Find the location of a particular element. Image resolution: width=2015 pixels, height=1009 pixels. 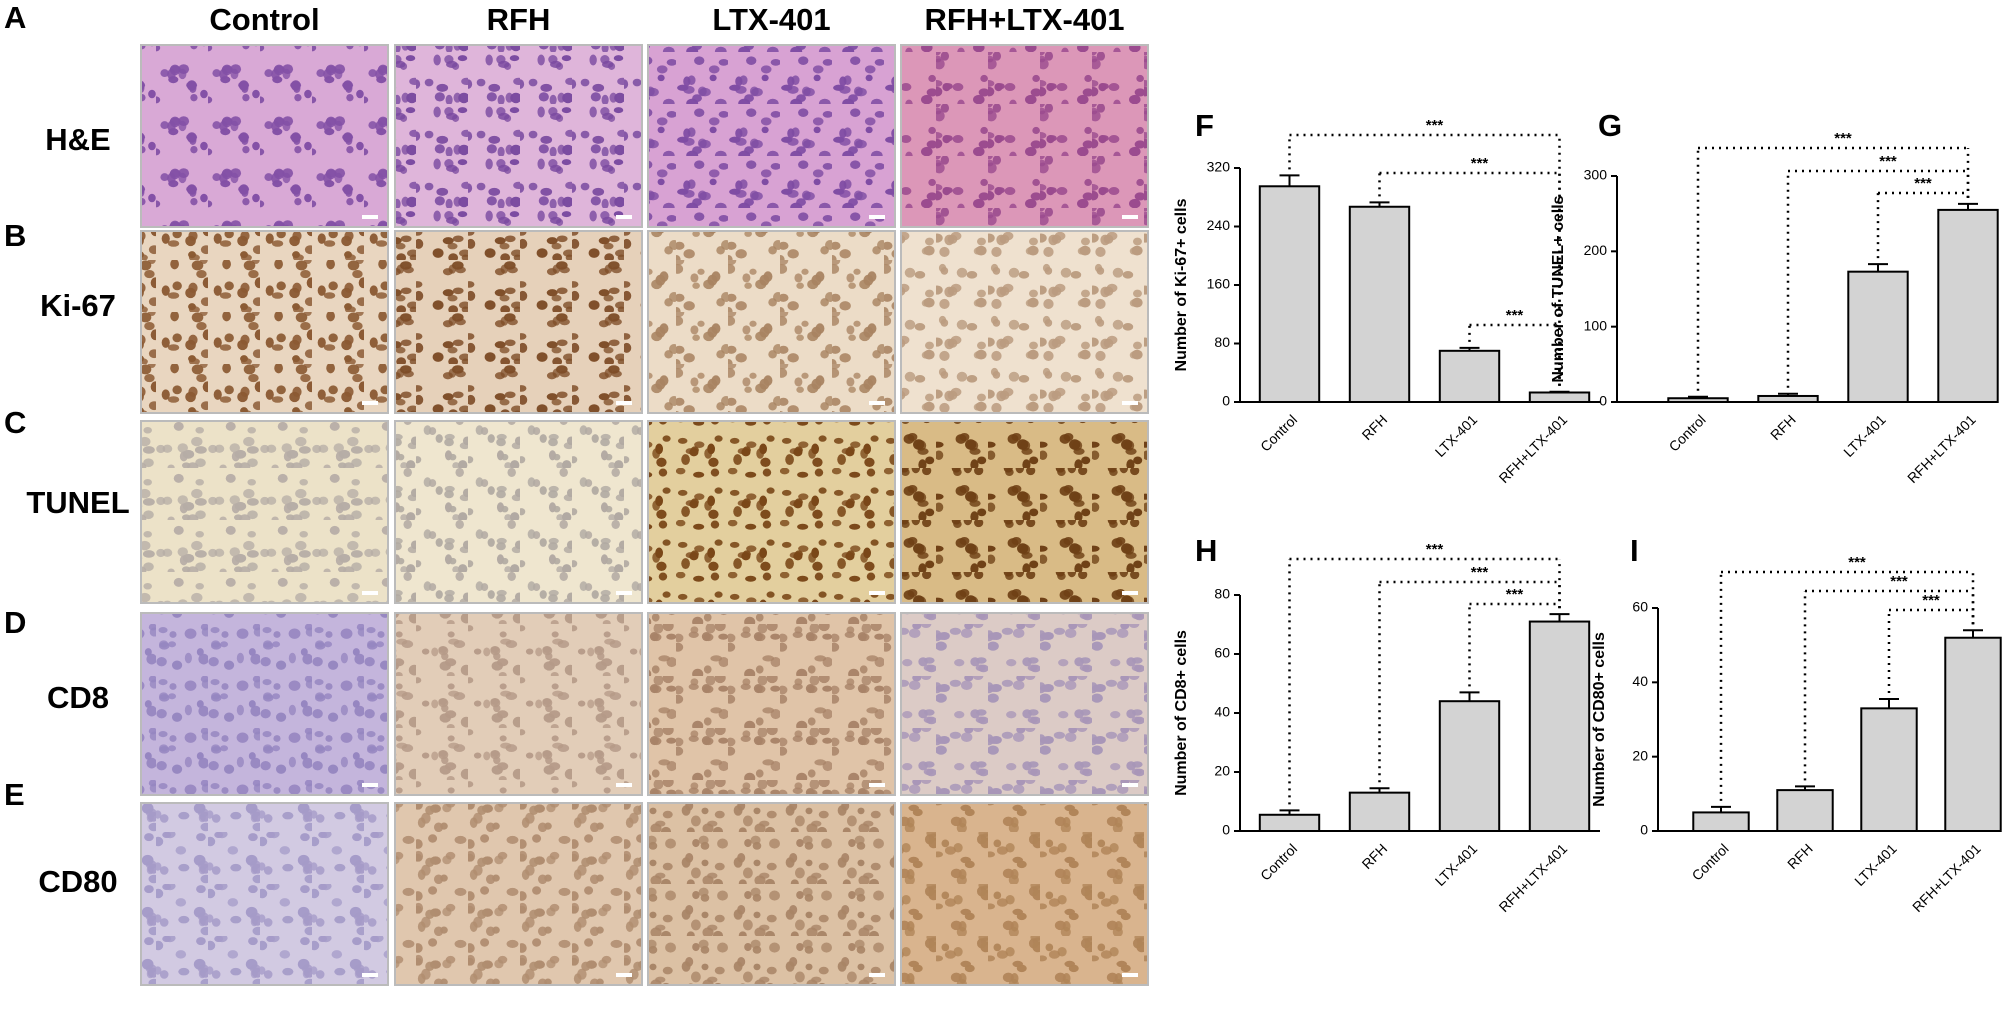

row-label: Ki-67 is located at coordinates (78, 305).